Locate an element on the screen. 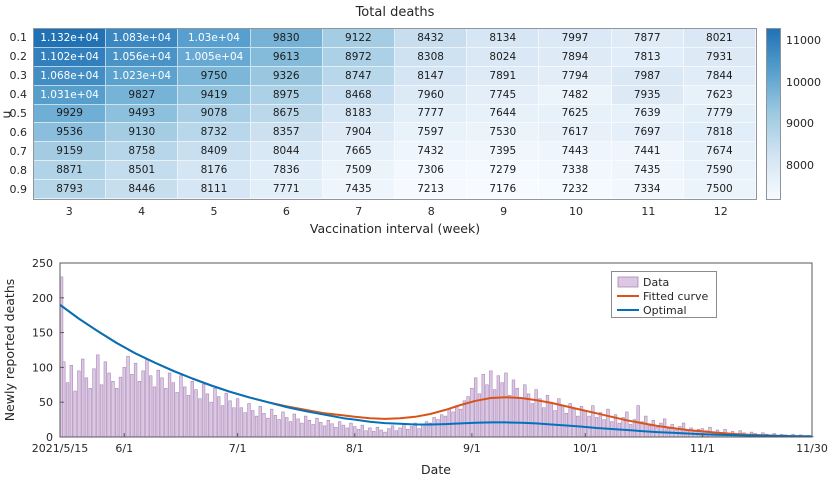 Image resolution: width=837 pixels, height=491 pixels. heatmap-cell: 7443 is located at coordinates (575, 152).